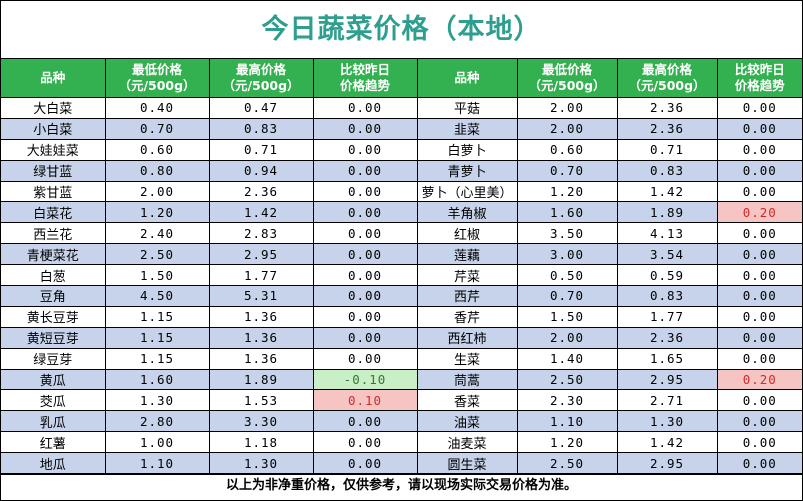 Image resolution: width=803 pixels, height=501 pixels. I want to click on low-price-cell: 1.50, so click(157, 275).